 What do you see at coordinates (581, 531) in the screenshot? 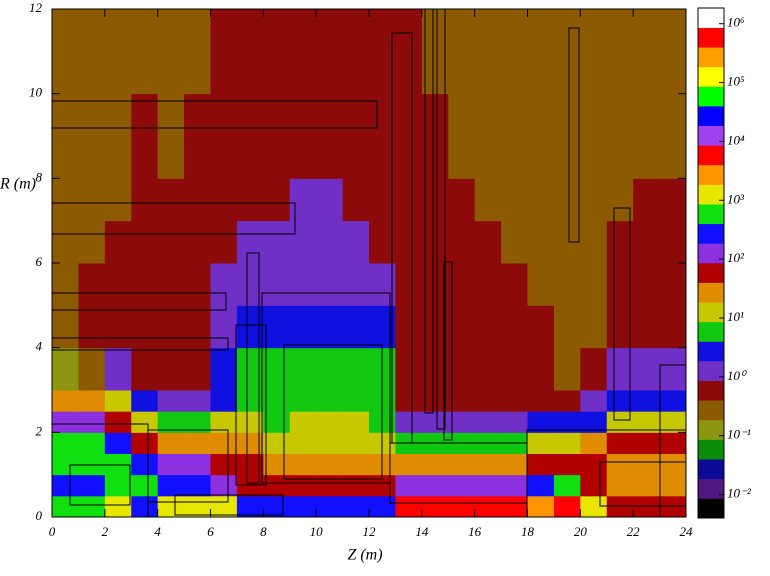
I see `x-tick-label: 20` at bounding box center [581, 531].